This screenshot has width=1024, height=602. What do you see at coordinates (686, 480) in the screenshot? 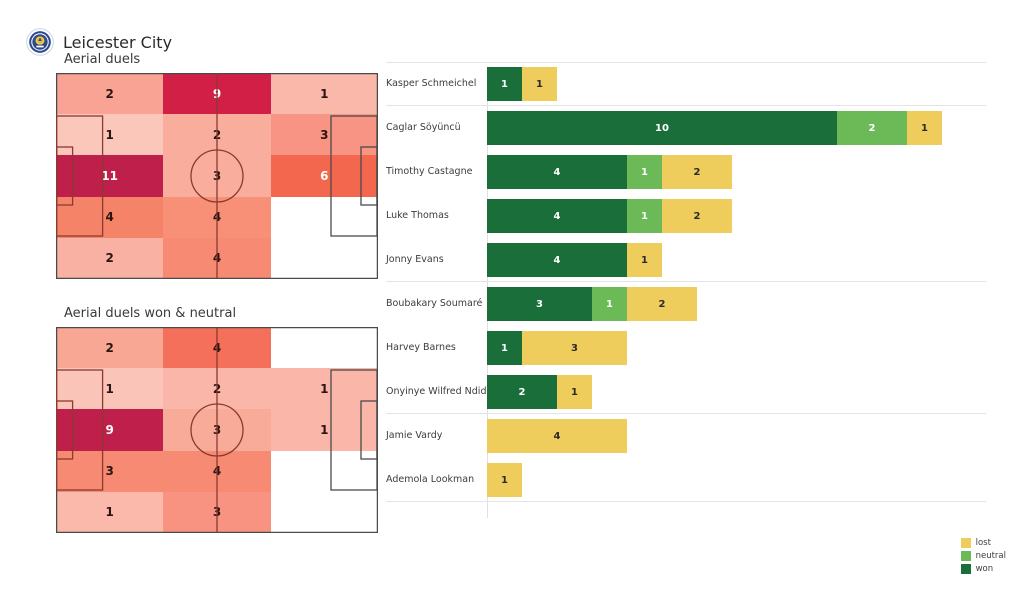
I see `bar-row: Ademola Lookman 1` at bounding box center [686, 480].